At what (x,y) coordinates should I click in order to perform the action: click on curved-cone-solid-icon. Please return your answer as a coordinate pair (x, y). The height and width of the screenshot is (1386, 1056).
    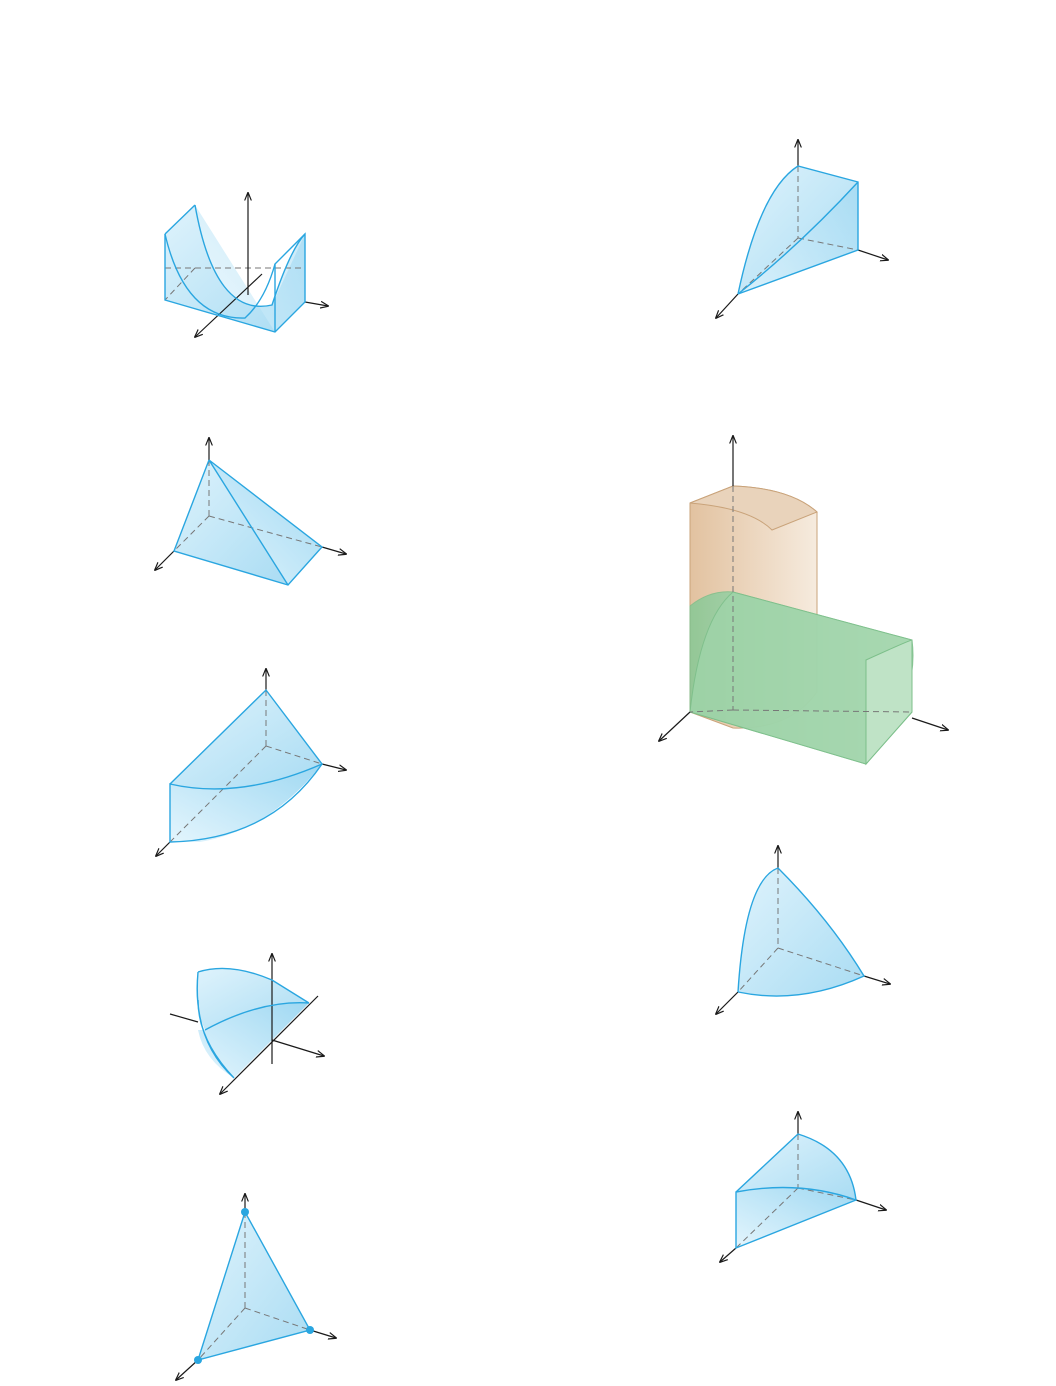
    Looking at the image, I should click on (803, 930).